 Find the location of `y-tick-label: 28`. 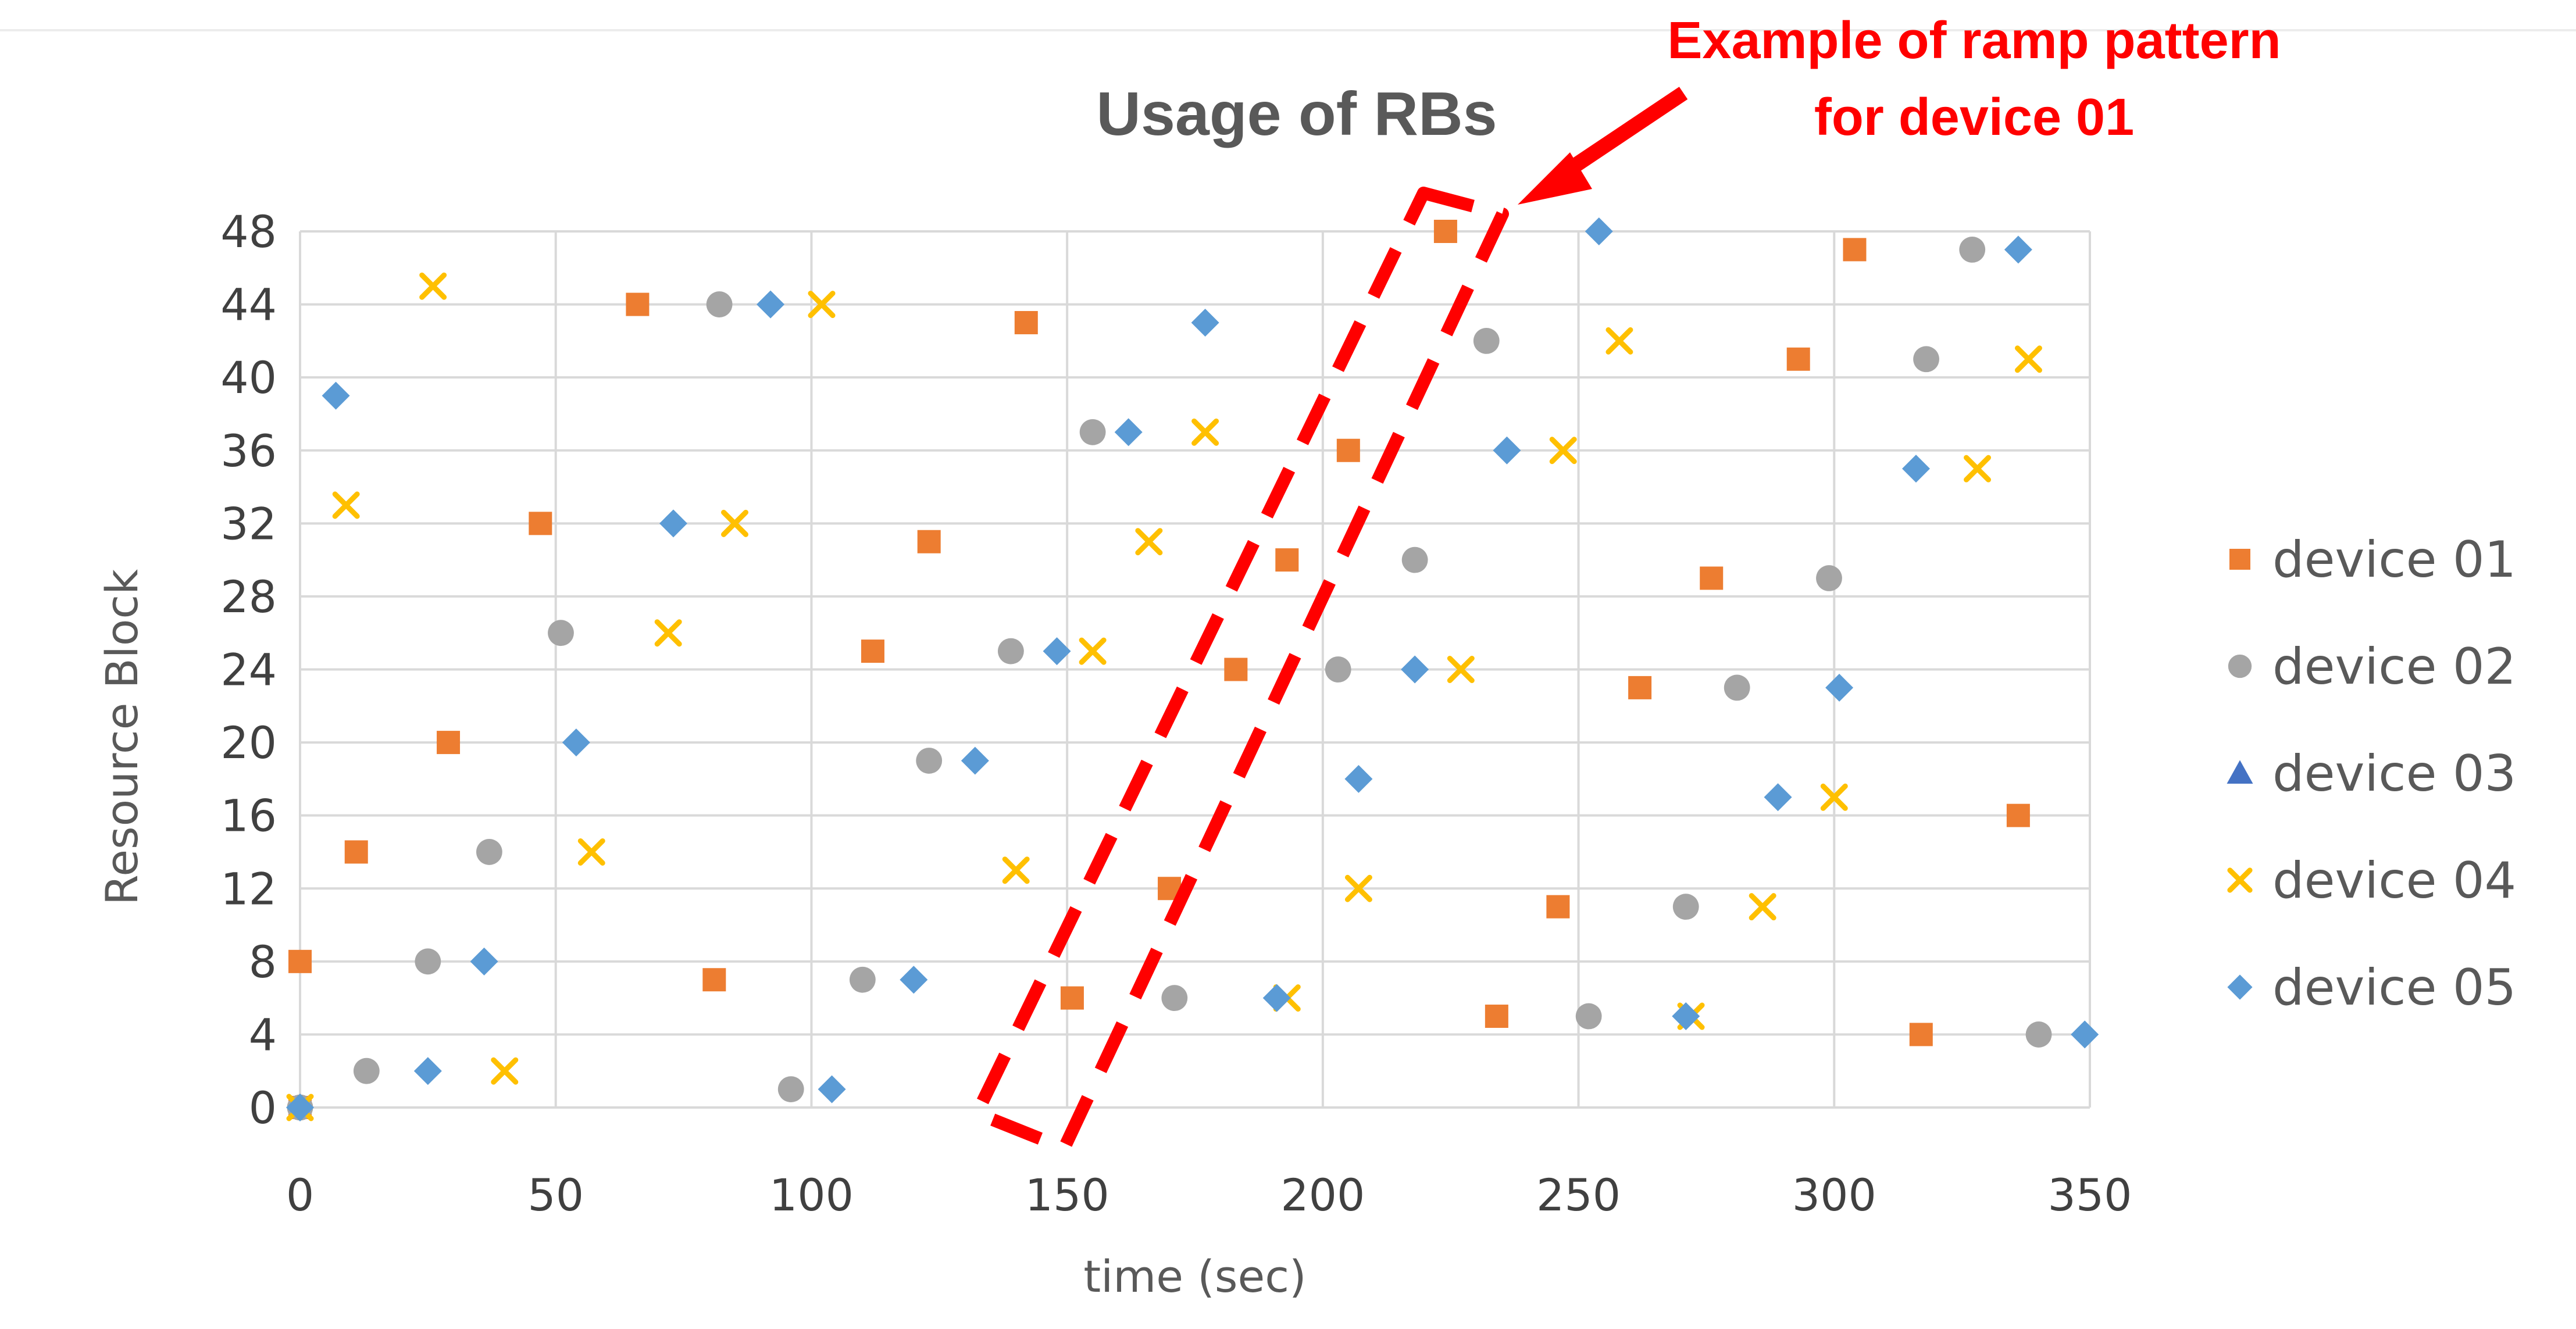

y-tick-label: 28 is located at coordinates (249, 597).